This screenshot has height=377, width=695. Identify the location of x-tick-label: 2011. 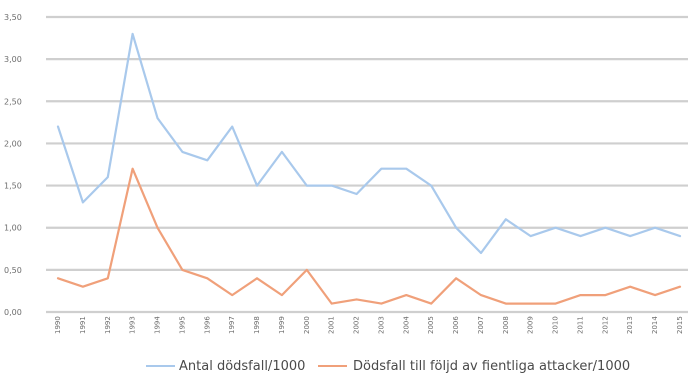
(580, 325).